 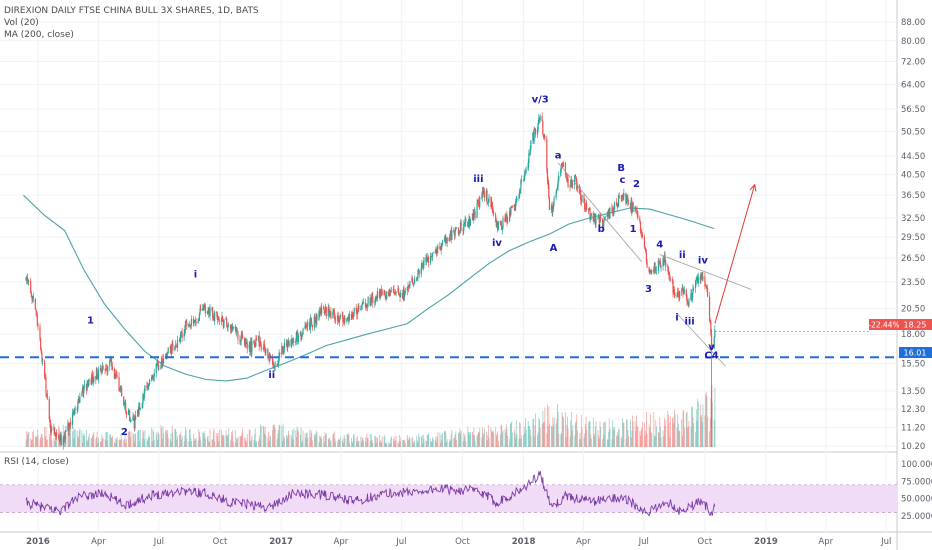 I want to click on projection-arrow-line, so click(x=735, y=254).